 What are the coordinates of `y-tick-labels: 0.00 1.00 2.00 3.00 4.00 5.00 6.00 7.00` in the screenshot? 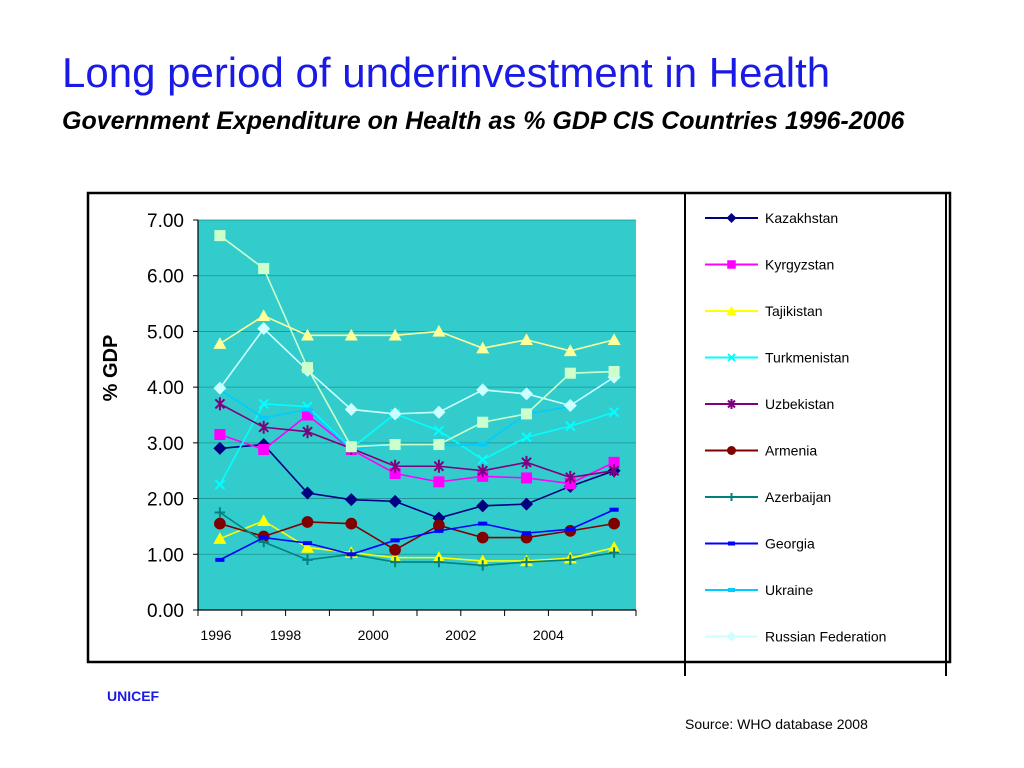 It's located at (165, 416).